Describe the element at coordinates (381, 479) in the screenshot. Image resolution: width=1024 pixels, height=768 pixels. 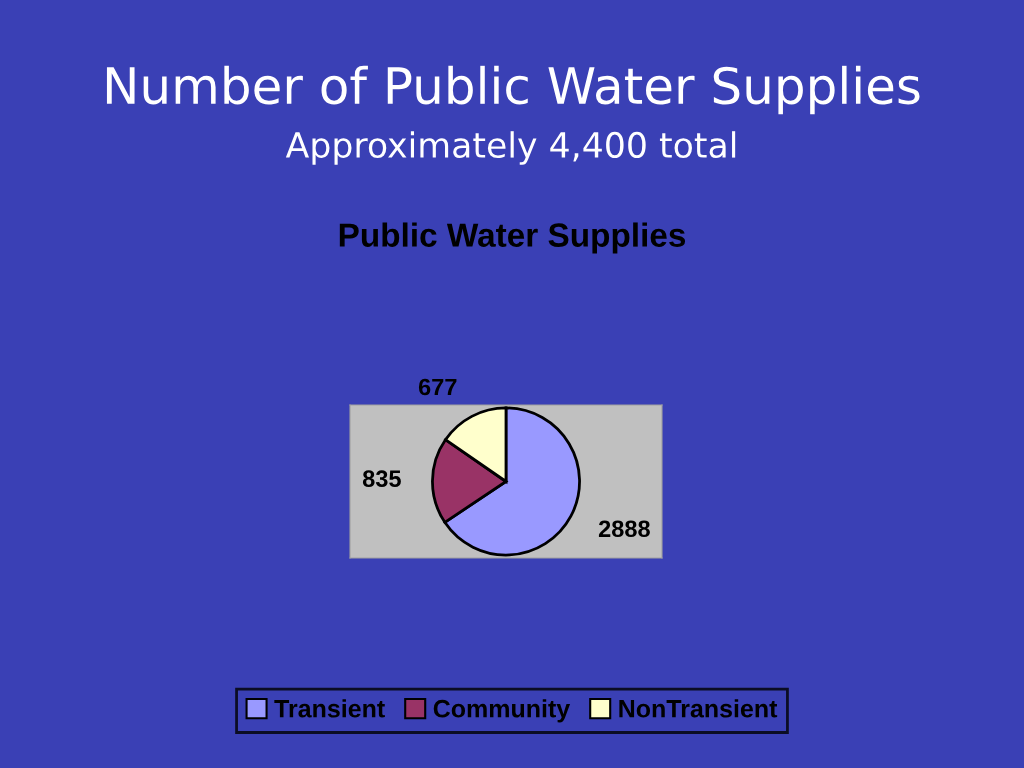
I see `data-label: 835` at that location.